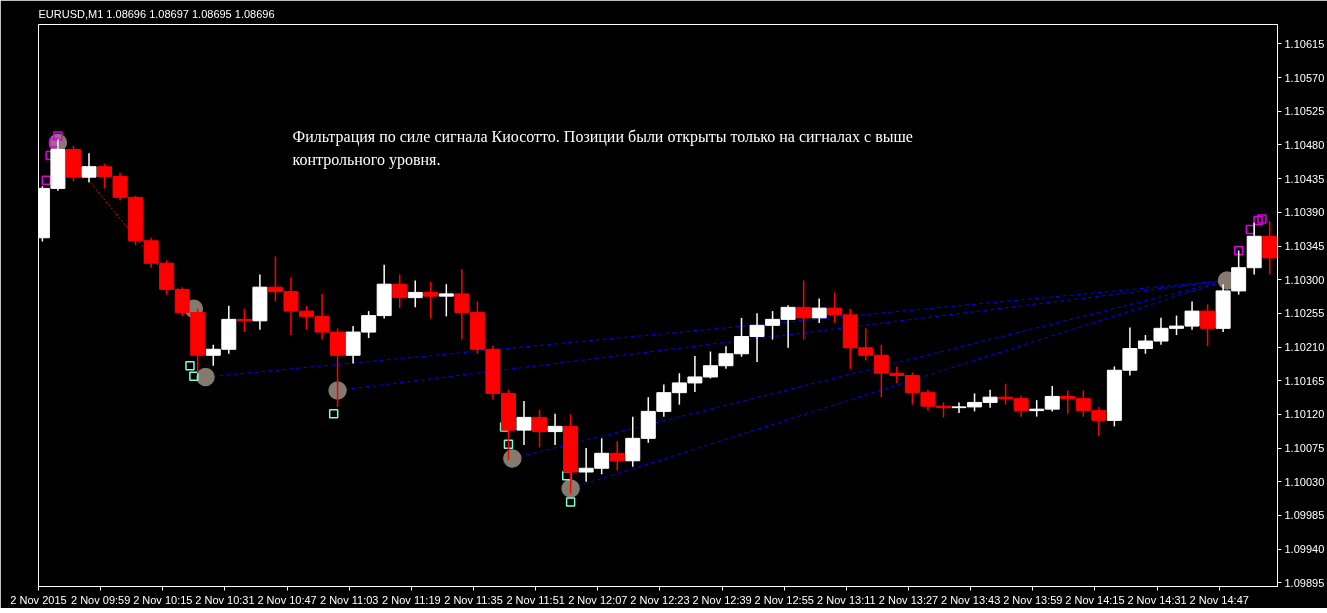  Describe the element at coordinates (1304, 43) in the screenshot. I see `y-tick-label: 1.10615` at that location.